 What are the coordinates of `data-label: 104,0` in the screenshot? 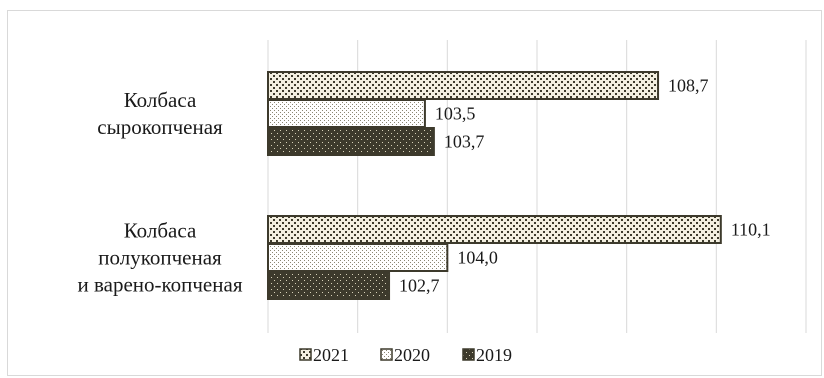 It's located at (477, 258).